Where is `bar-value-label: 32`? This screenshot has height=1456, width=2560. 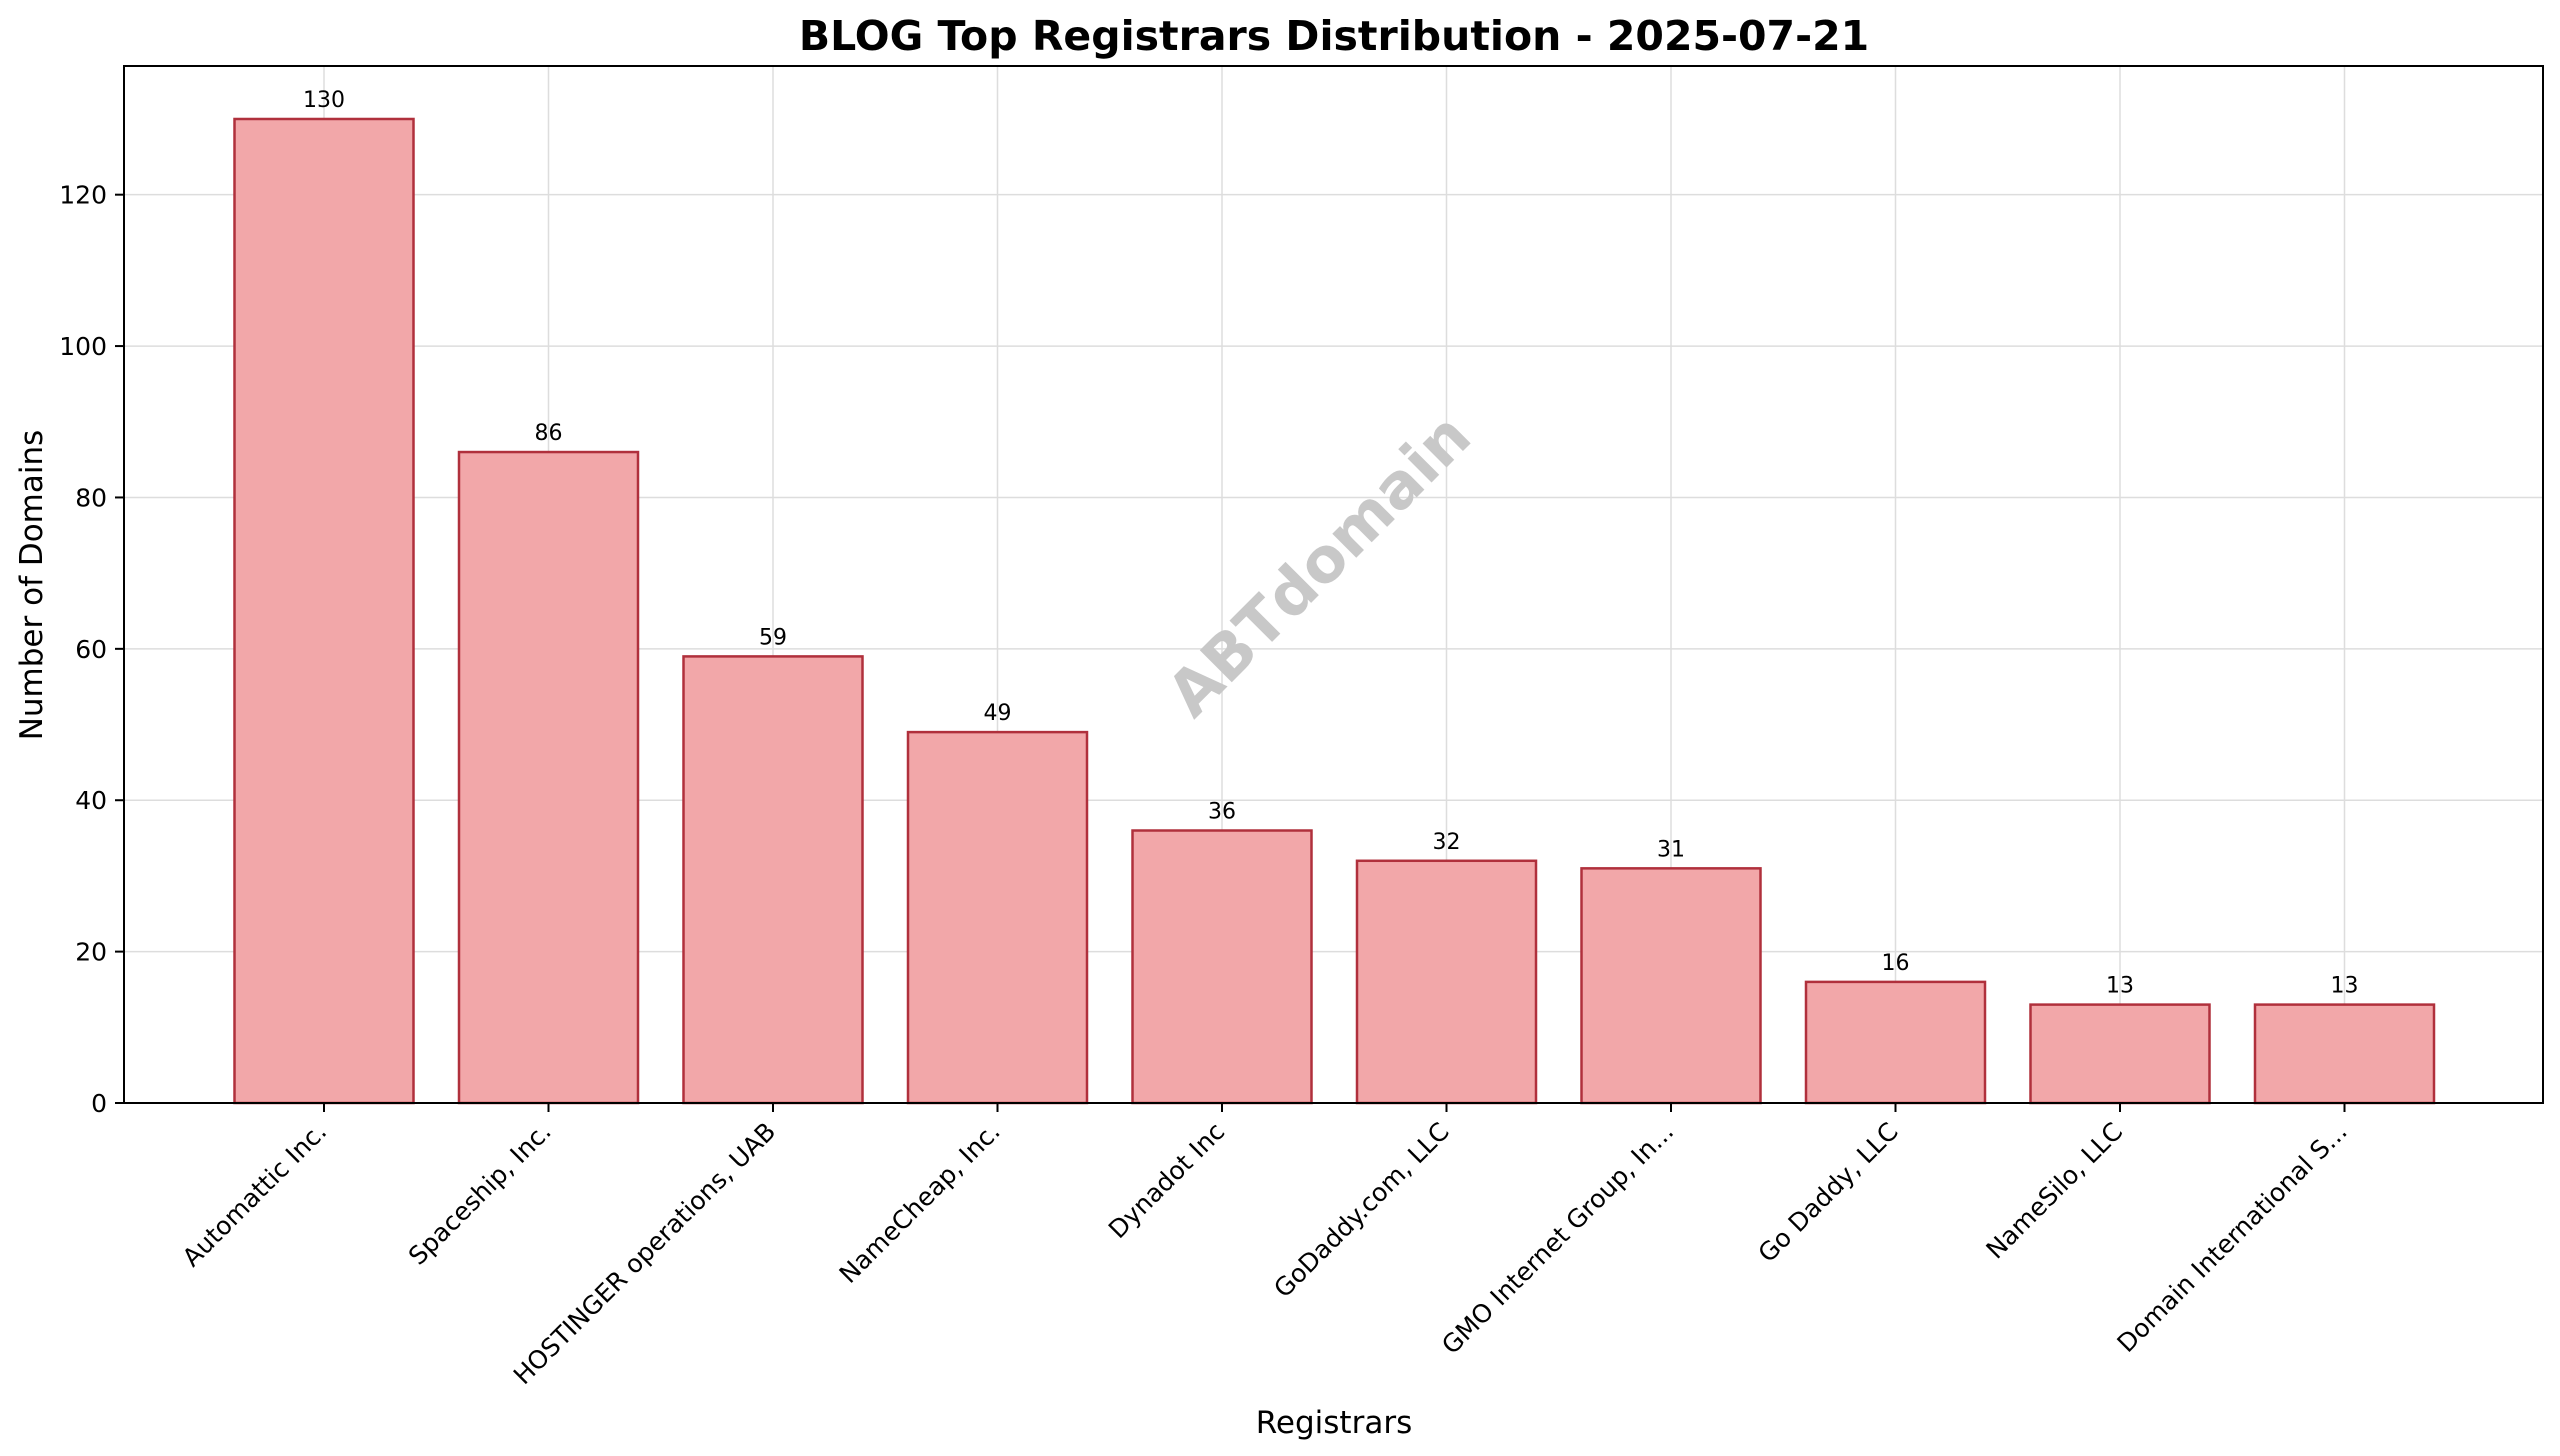 bar-value-label: 32 is located at coordinates (1447, 842).